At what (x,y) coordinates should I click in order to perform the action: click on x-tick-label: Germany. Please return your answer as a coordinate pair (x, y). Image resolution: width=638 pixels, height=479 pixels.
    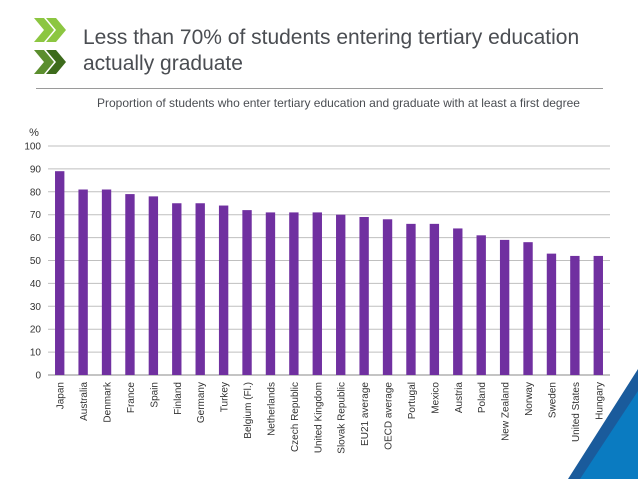
    Looking at the image, I should click on (201, 402).